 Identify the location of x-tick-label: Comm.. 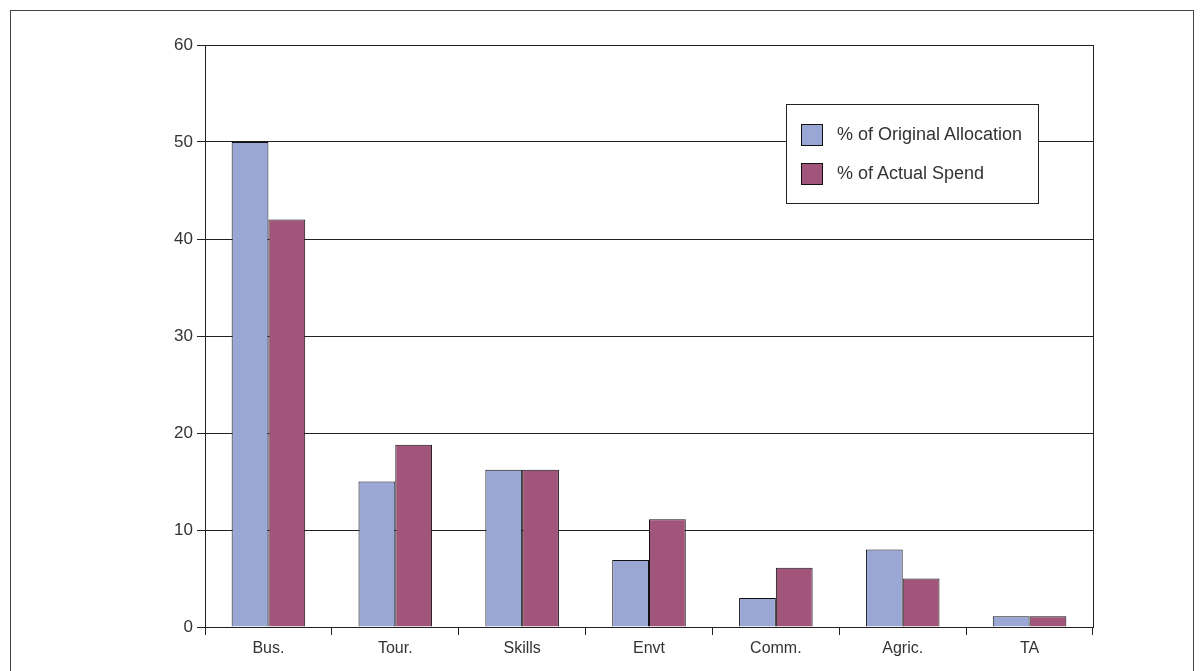
(776, 648).